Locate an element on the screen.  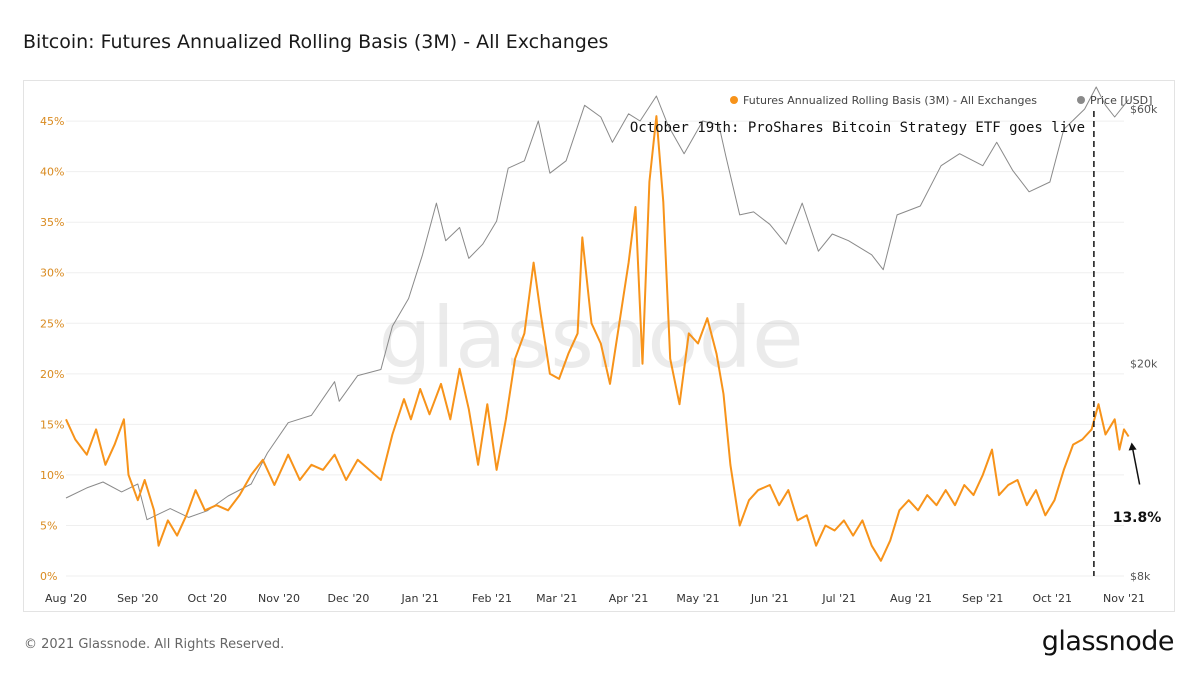
legend-label-price: Price [USD] is located at coordinates (1121, 100).